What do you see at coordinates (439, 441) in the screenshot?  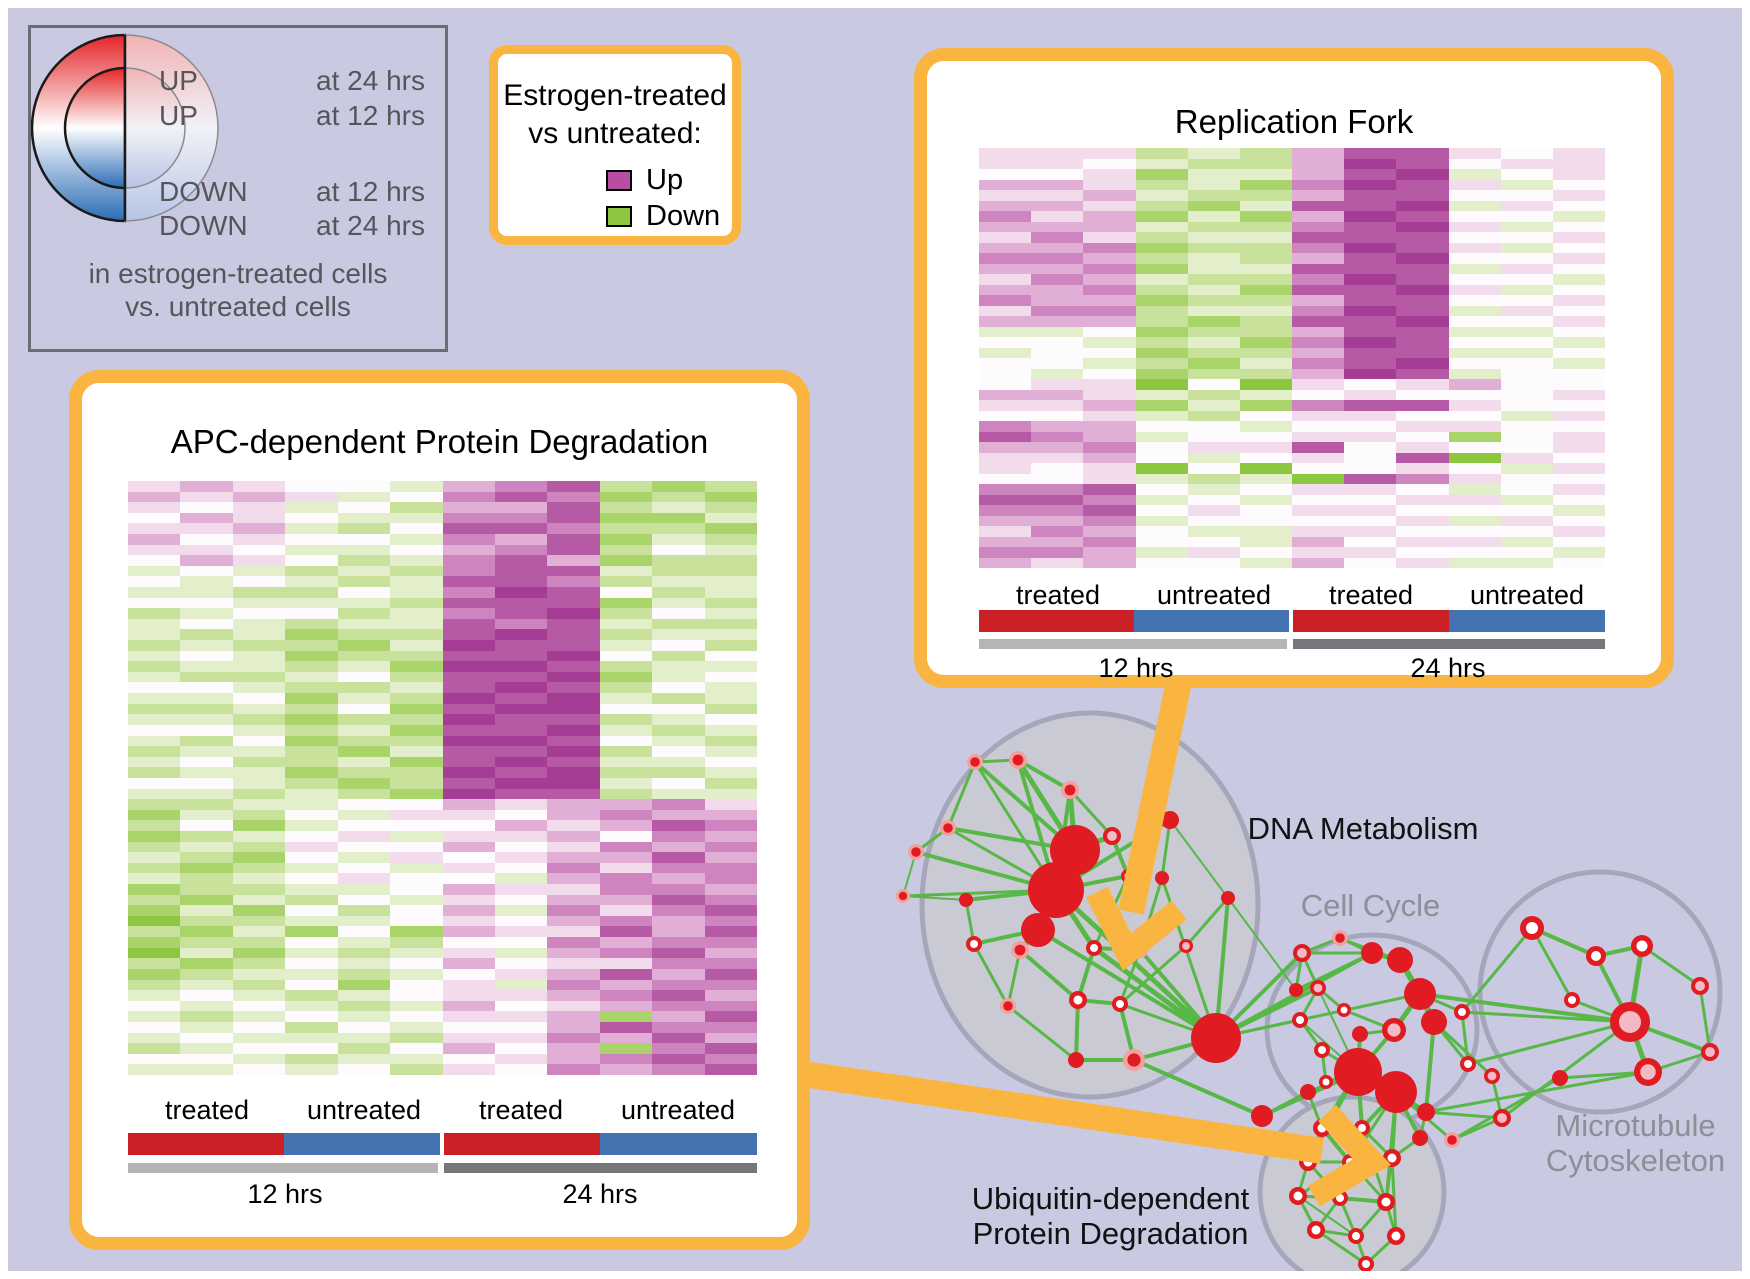 I see `apc-panel-title: APC-dependent Protein Degradation` at bounding box center [439, 441].